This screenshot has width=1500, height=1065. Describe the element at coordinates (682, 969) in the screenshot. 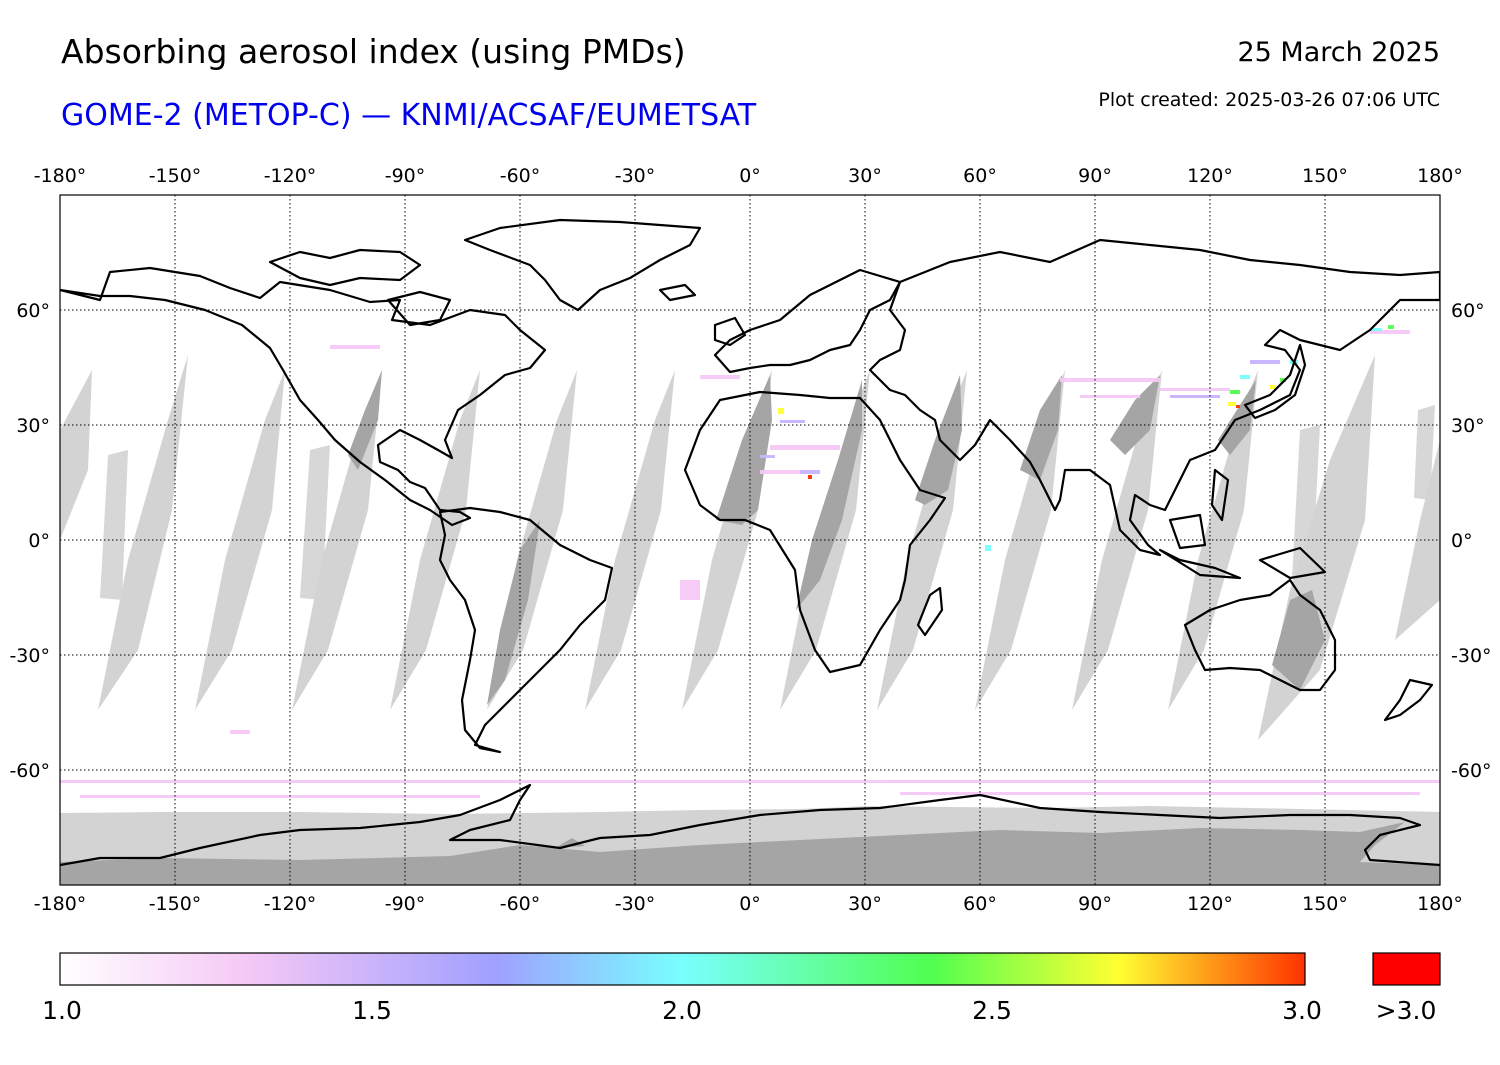

I see `colorbar` at that location.